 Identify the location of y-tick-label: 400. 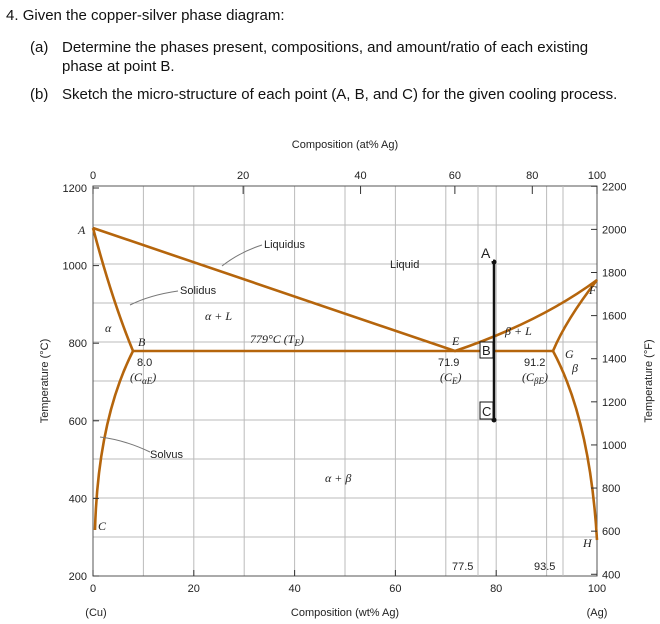
(78, 499).